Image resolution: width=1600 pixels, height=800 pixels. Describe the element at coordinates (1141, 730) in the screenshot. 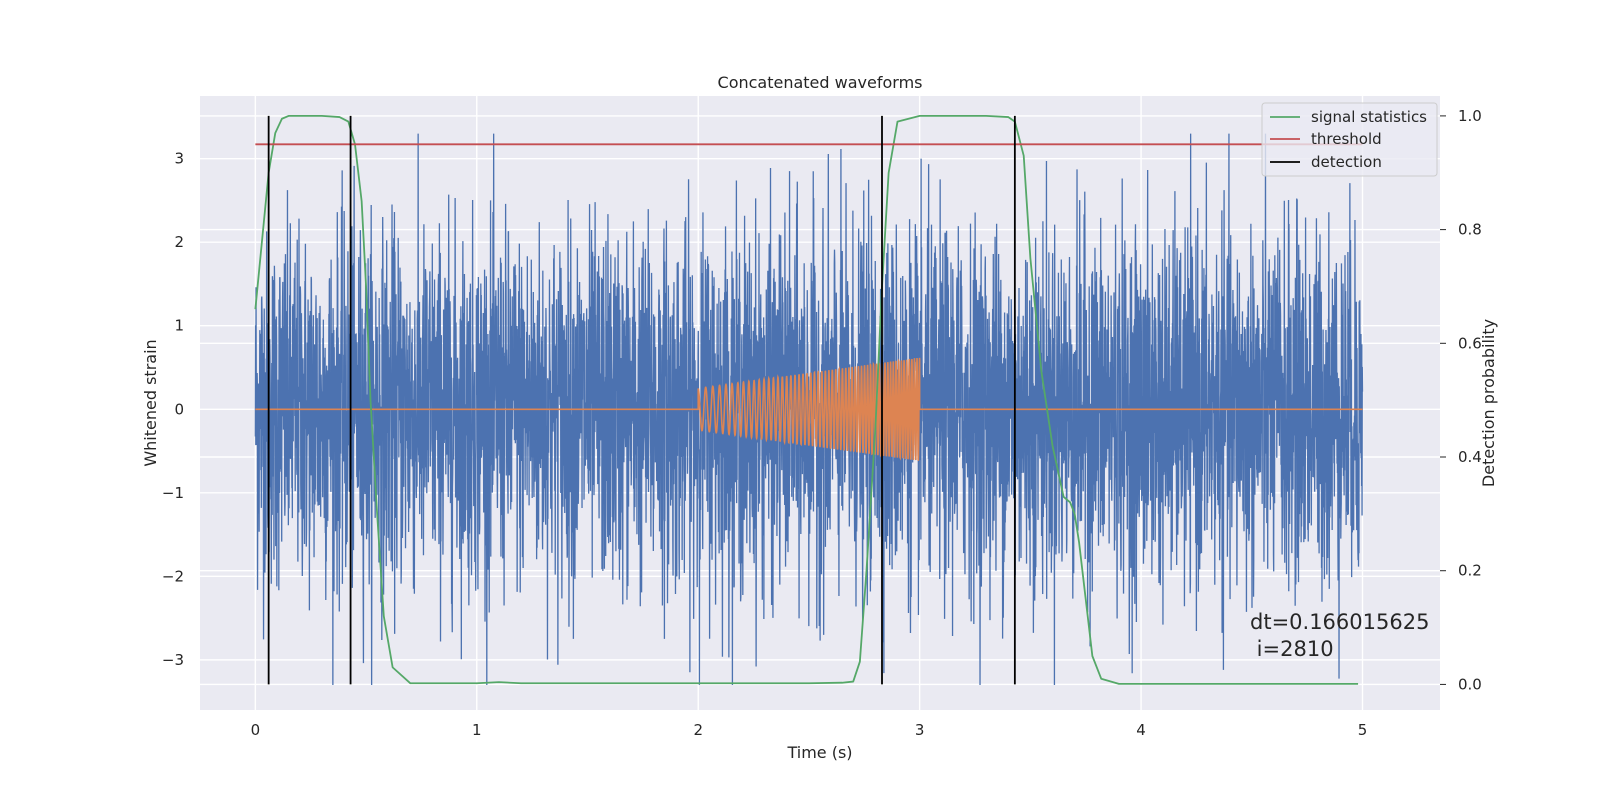

I see `x-tick-label: 4` at that location.